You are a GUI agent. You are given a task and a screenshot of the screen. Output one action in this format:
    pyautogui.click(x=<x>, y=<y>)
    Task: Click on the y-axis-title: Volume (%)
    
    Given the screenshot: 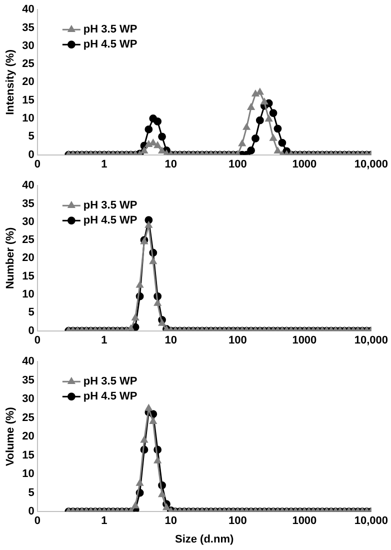 What is the action you would take?
    pyautogui.click(x=10, y=436)
    